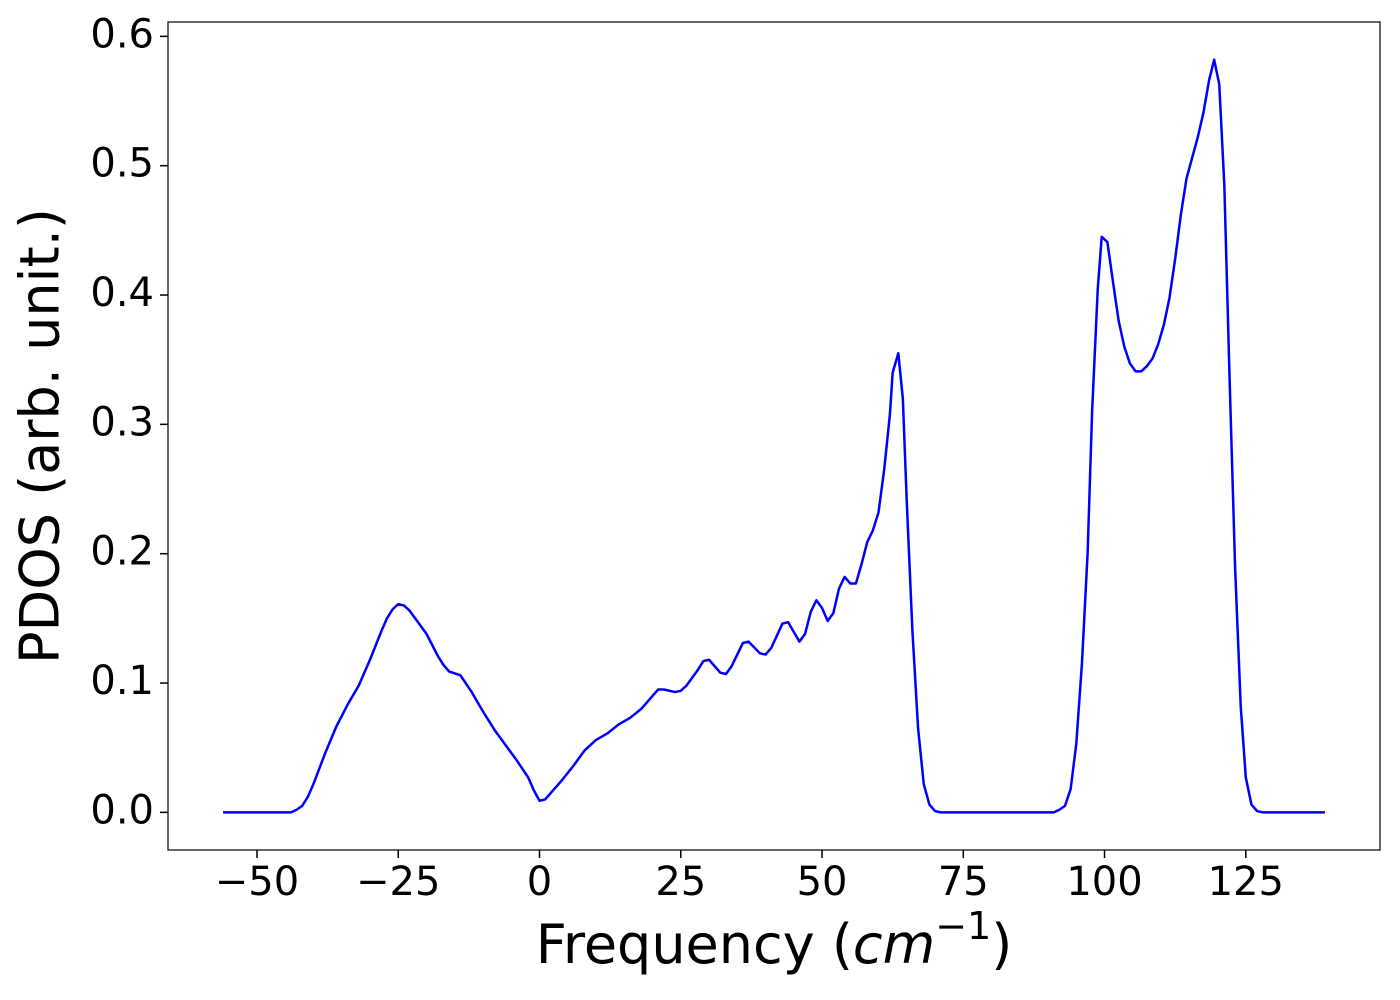  I want to click on x-tick-label: 0, so click(539, 882).